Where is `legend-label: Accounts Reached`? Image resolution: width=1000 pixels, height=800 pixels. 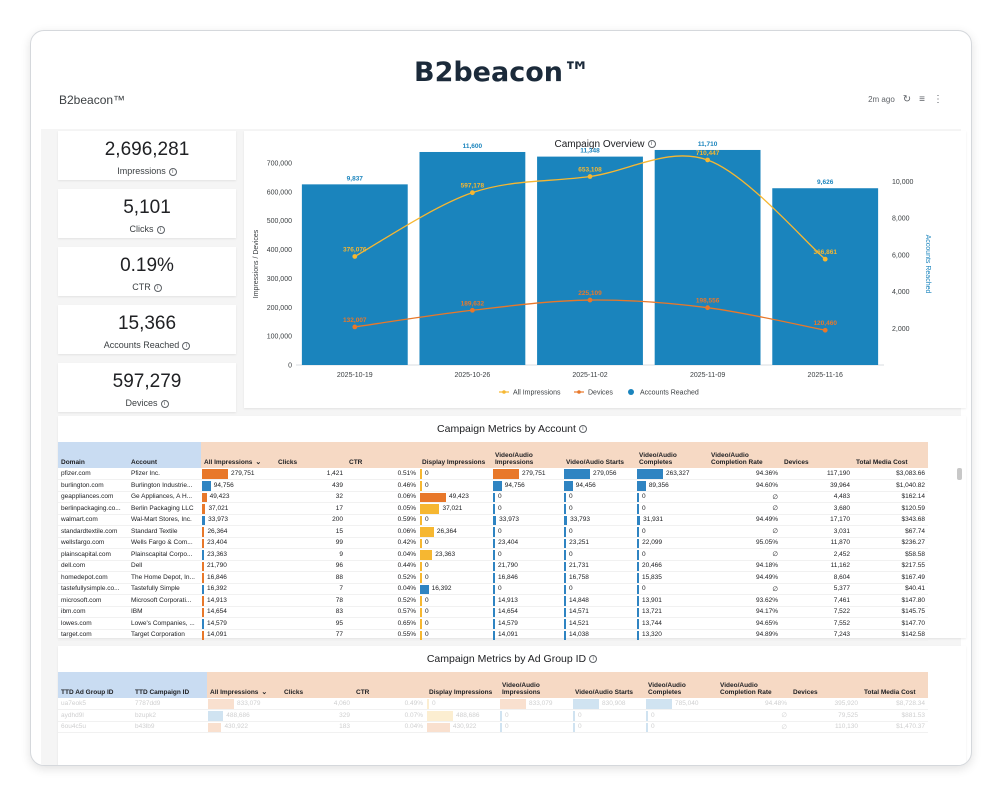 legend-label: Accounts Reached is located at coordinates (669, 393).